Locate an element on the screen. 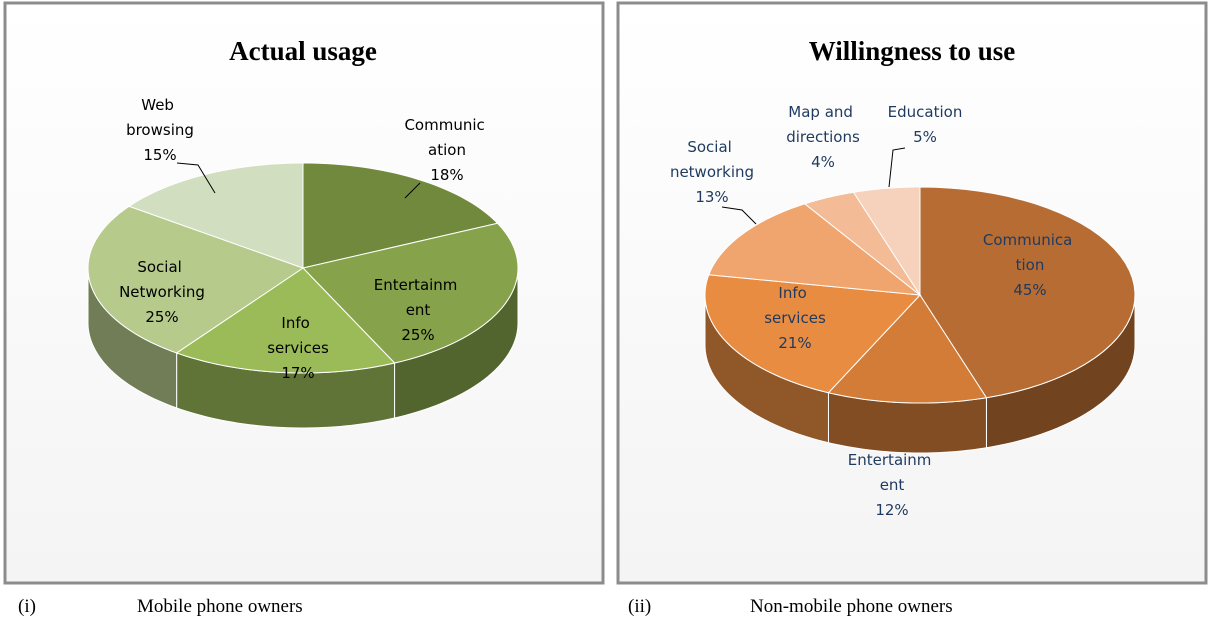 This screenshot has height=621, width=1209. chart-title: Willingness to use is located at coordinates (912, 51).